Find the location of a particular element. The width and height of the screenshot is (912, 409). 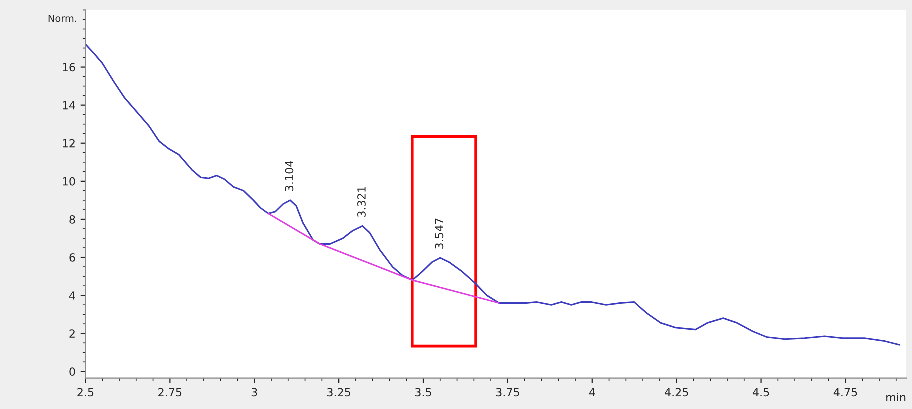

x-tick-label: 3 is located at coordinates (255, 392).